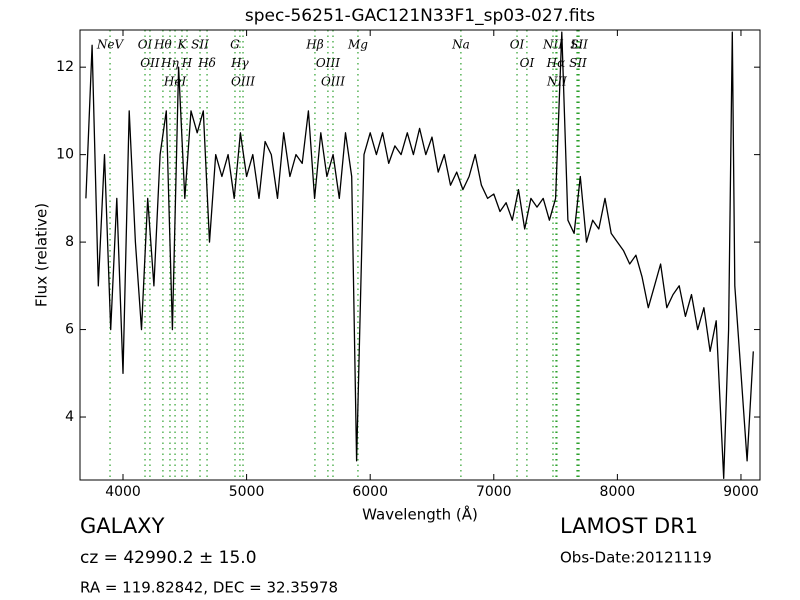 The height and width of the screenshot is (600, 800). I want to click on redshift: cz = 42990.2 ± 15.0, so click(168, 558).